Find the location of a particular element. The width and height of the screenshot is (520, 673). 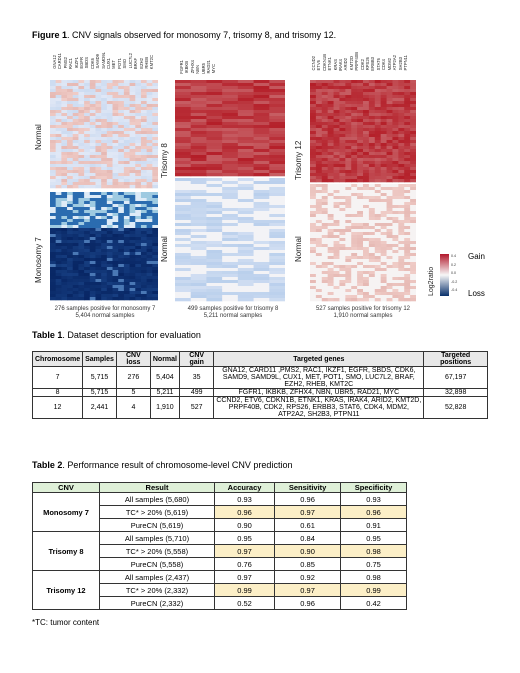

gene-label: KMT2C is located at coordinates (152, 61).